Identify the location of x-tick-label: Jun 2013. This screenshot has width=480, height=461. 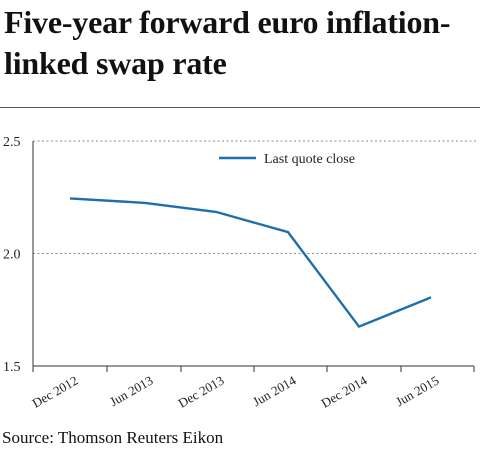
(131, 391).